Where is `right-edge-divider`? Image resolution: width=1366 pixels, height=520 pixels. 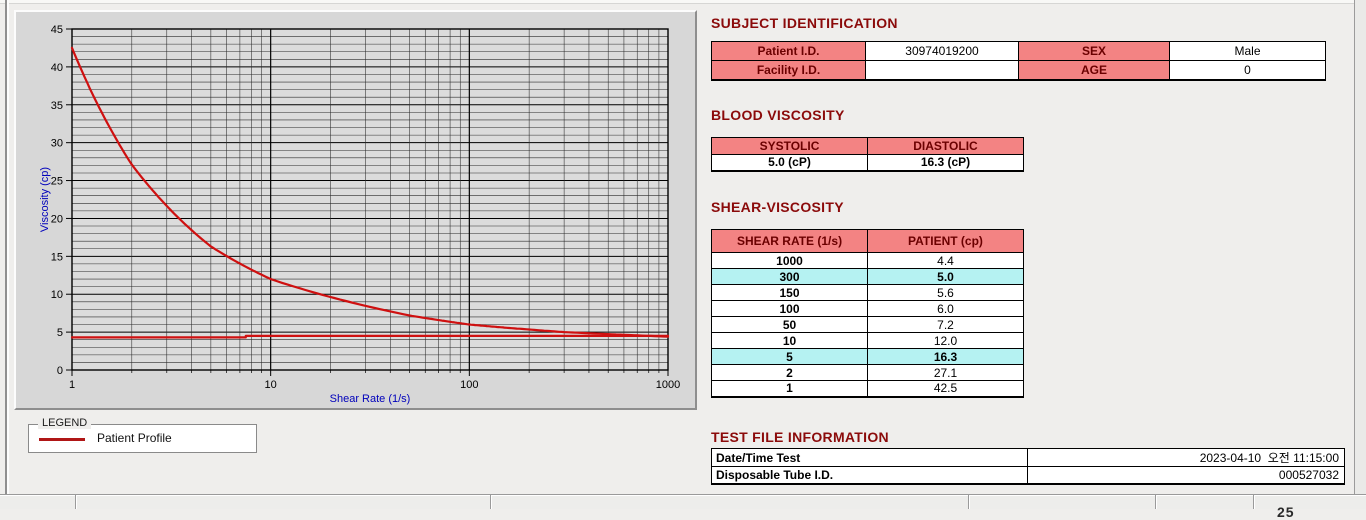
right-edge-divider is located at coordinates (1354, 254).